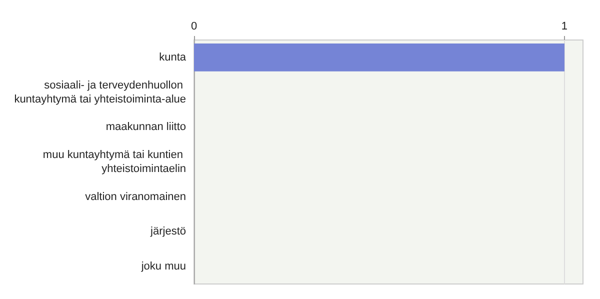 This screenshot has width=600, height=299. Describe the element at coordinates (114, 162) in the screenshot. I see `y-tick-label: muu kuntayhtymä tai kuntien yhteistoimintaelin` at that location.